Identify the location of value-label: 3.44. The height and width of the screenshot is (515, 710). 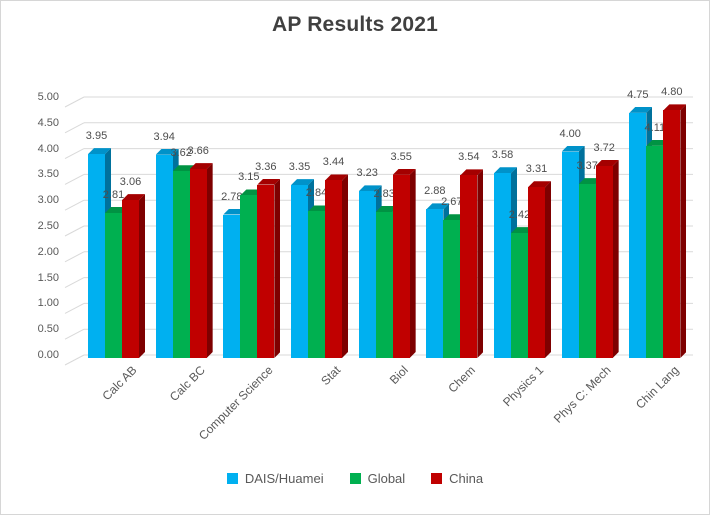
(333, 162).